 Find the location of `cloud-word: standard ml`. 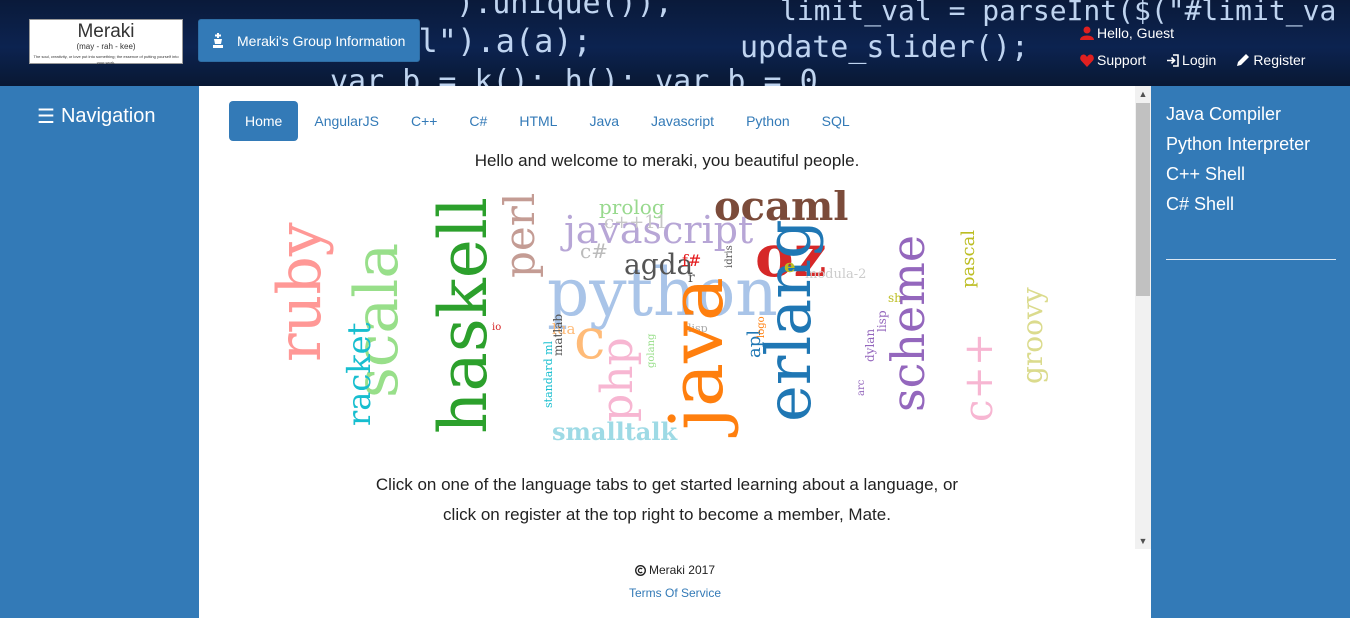

cloud-word: standard ml is located at coordinates (548, 374).